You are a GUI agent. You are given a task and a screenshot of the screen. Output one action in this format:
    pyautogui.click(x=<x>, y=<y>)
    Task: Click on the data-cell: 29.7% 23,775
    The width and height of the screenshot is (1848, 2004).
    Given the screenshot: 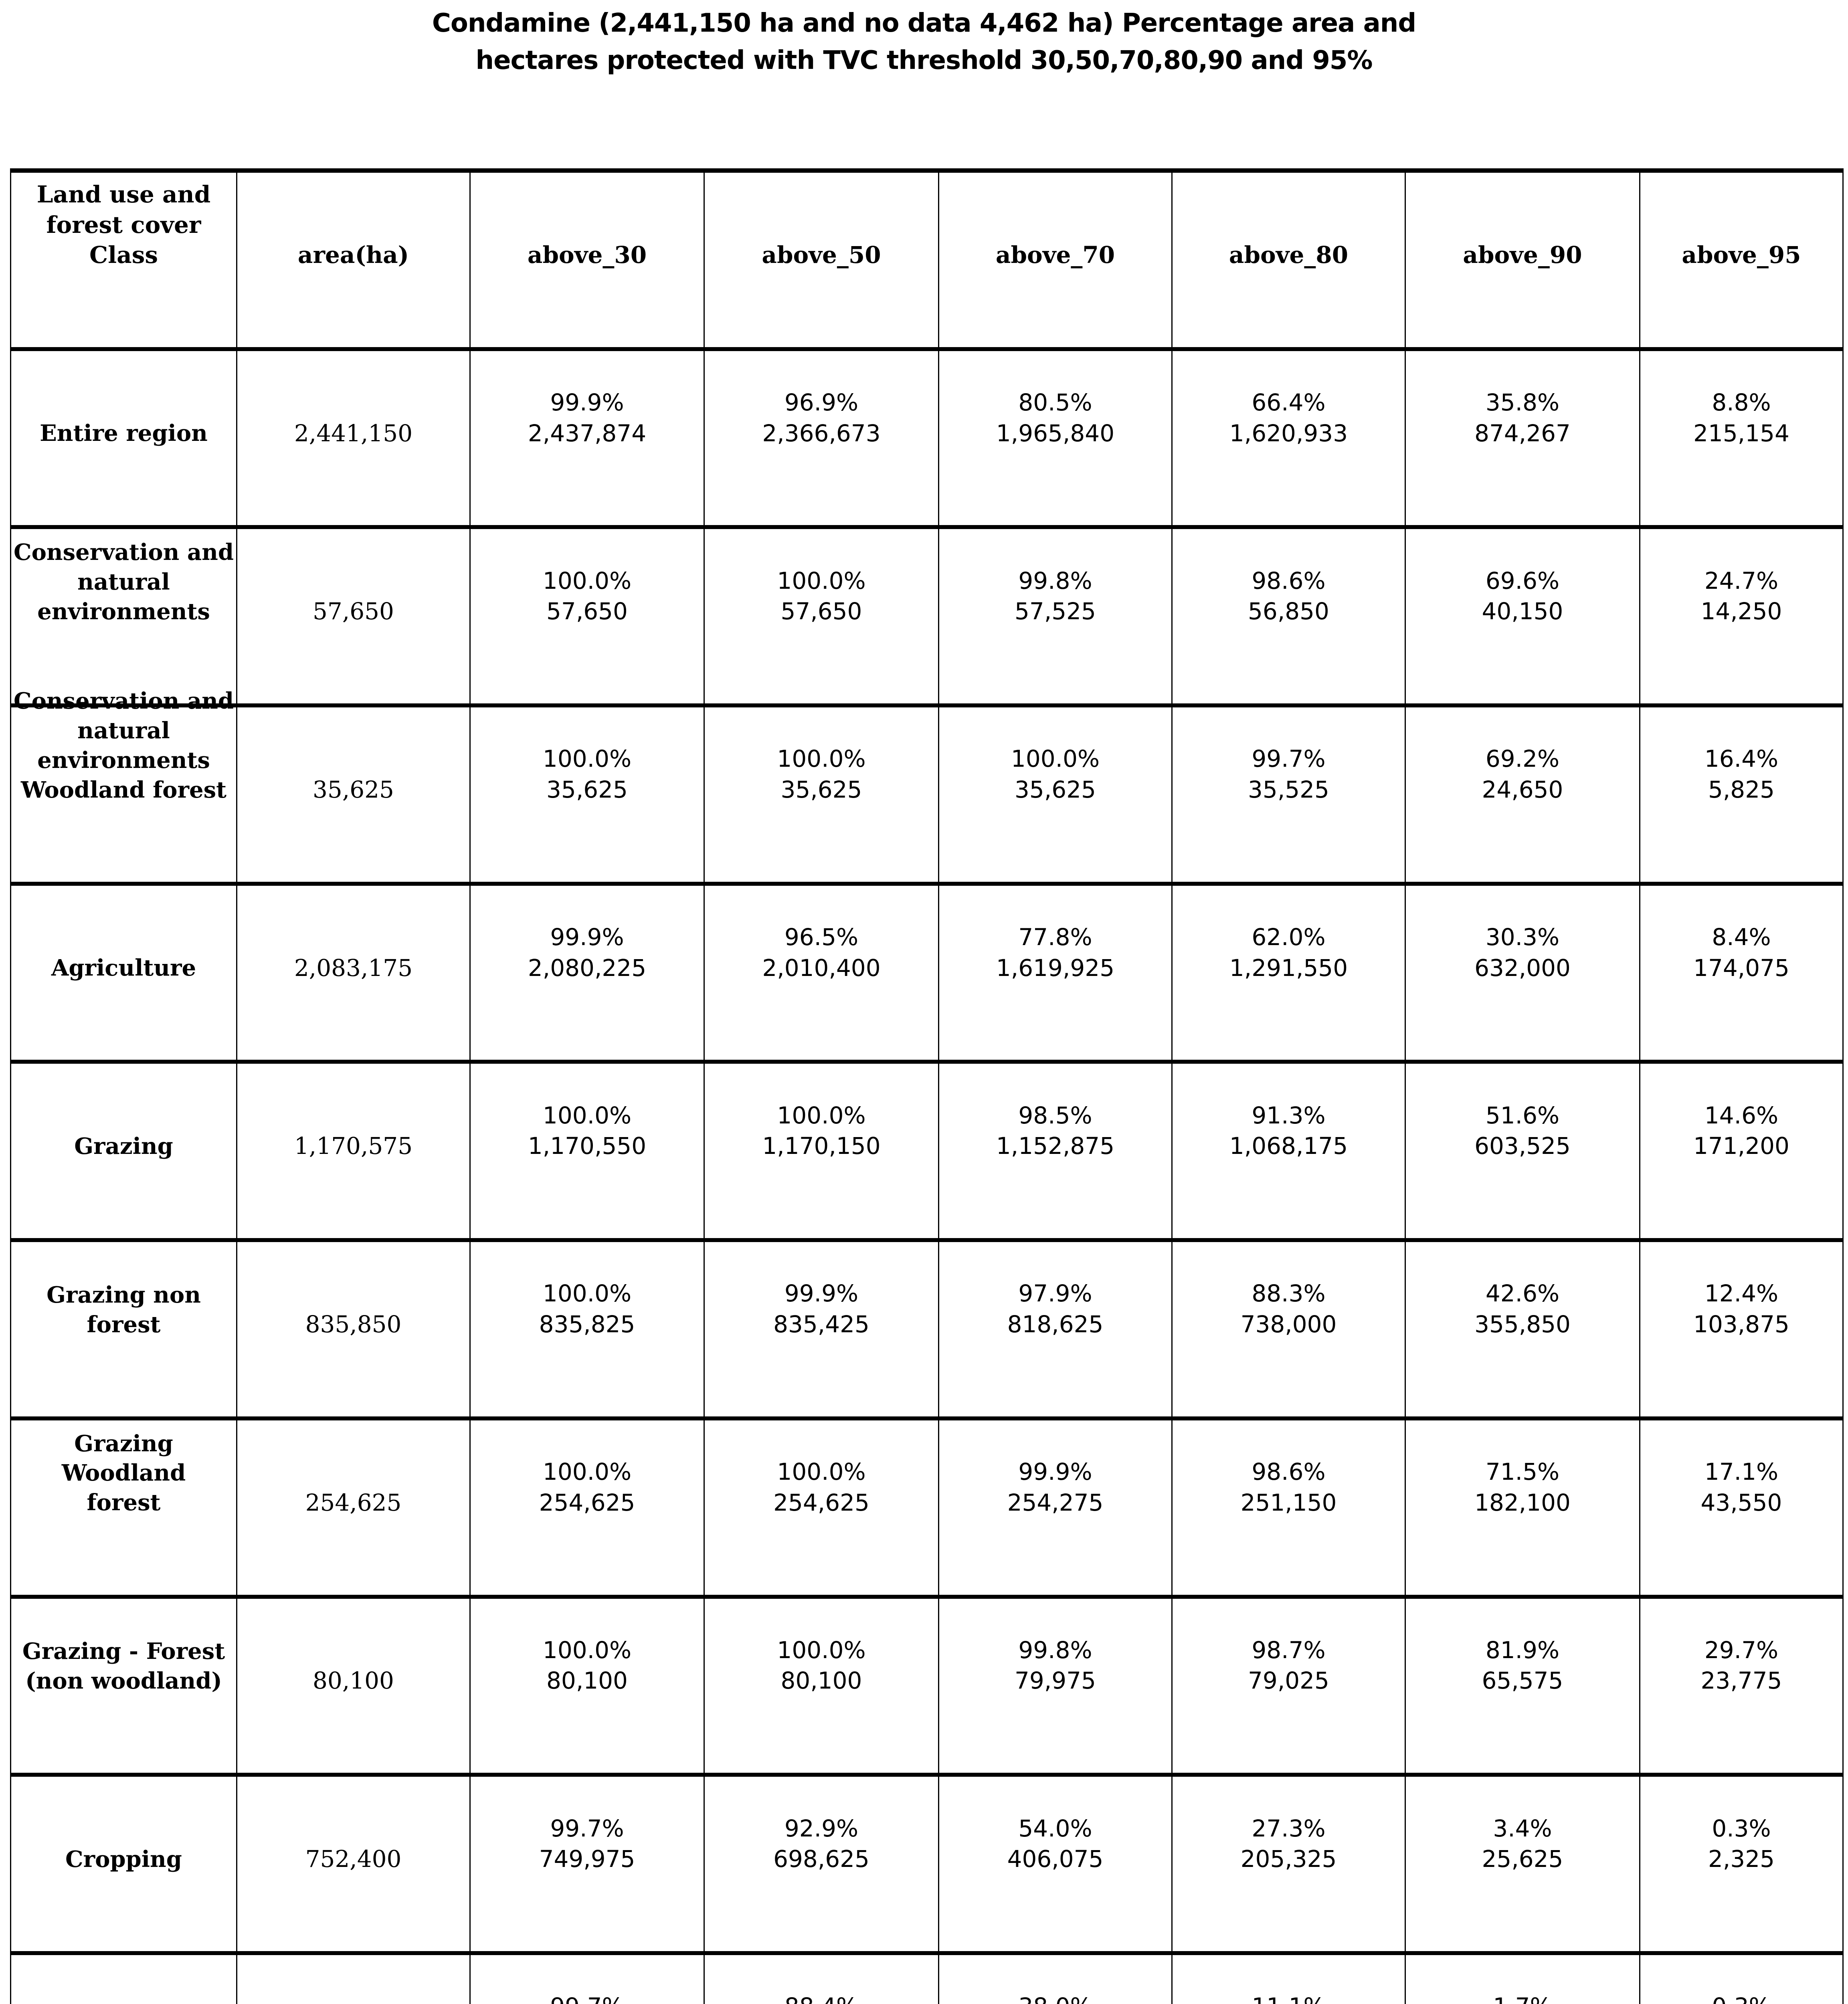 What is the action you would take?
    pyautogui.click(x=1742, y=1688)
    